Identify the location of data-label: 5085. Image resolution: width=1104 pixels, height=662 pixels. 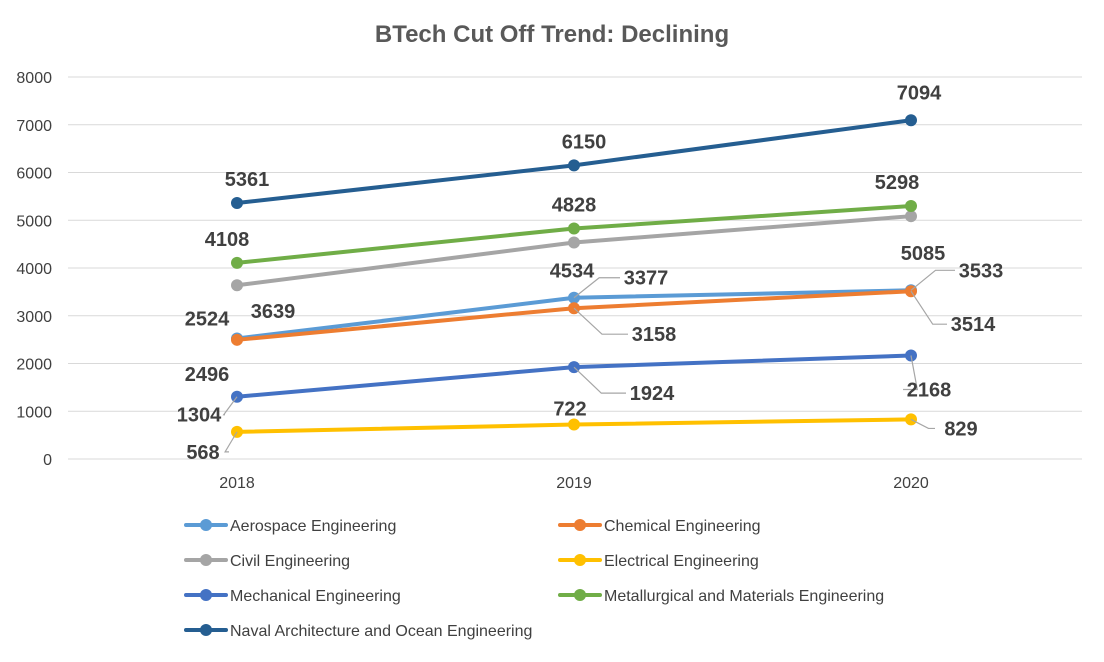
(923, 254).